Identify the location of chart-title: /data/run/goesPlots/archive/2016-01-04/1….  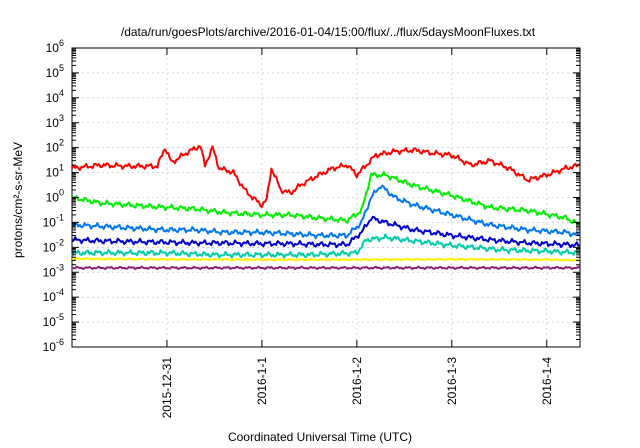
(328, 32).